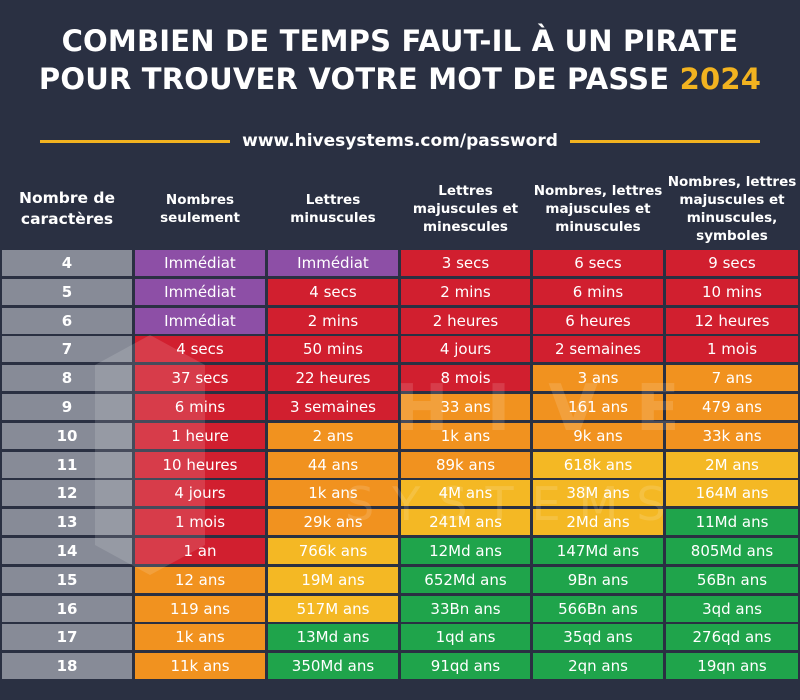 Image resolution: width=800 pixels, height=700 pixels. I want to click on time-cell: 766k ans, so click(333, 551).